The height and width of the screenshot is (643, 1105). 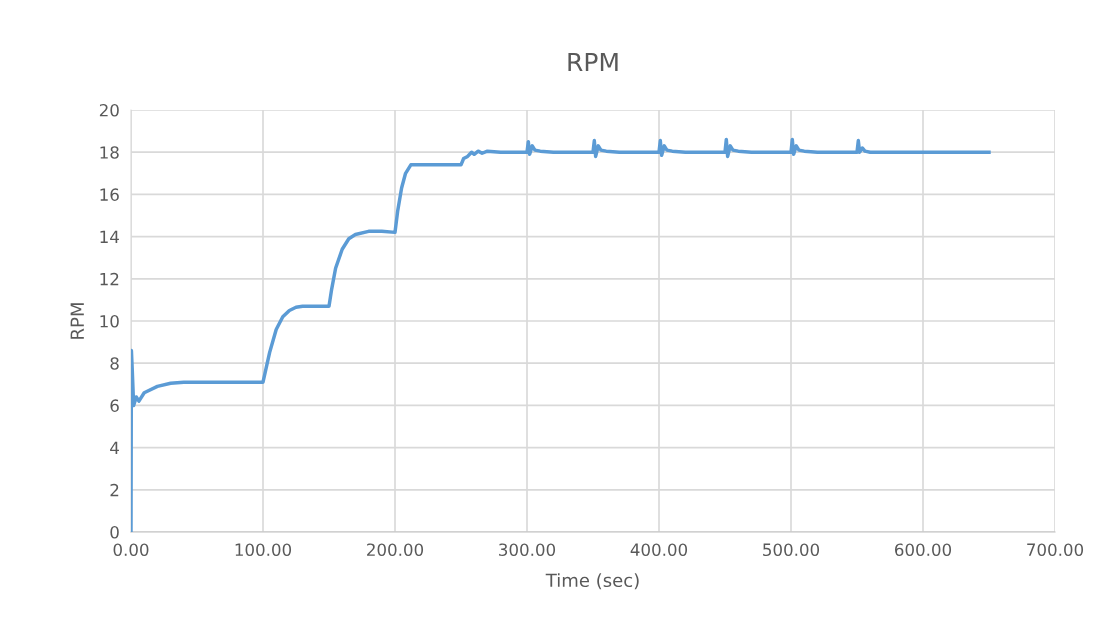 I want to click on x-tick-label: 300.00, so click(x=527, y=550).